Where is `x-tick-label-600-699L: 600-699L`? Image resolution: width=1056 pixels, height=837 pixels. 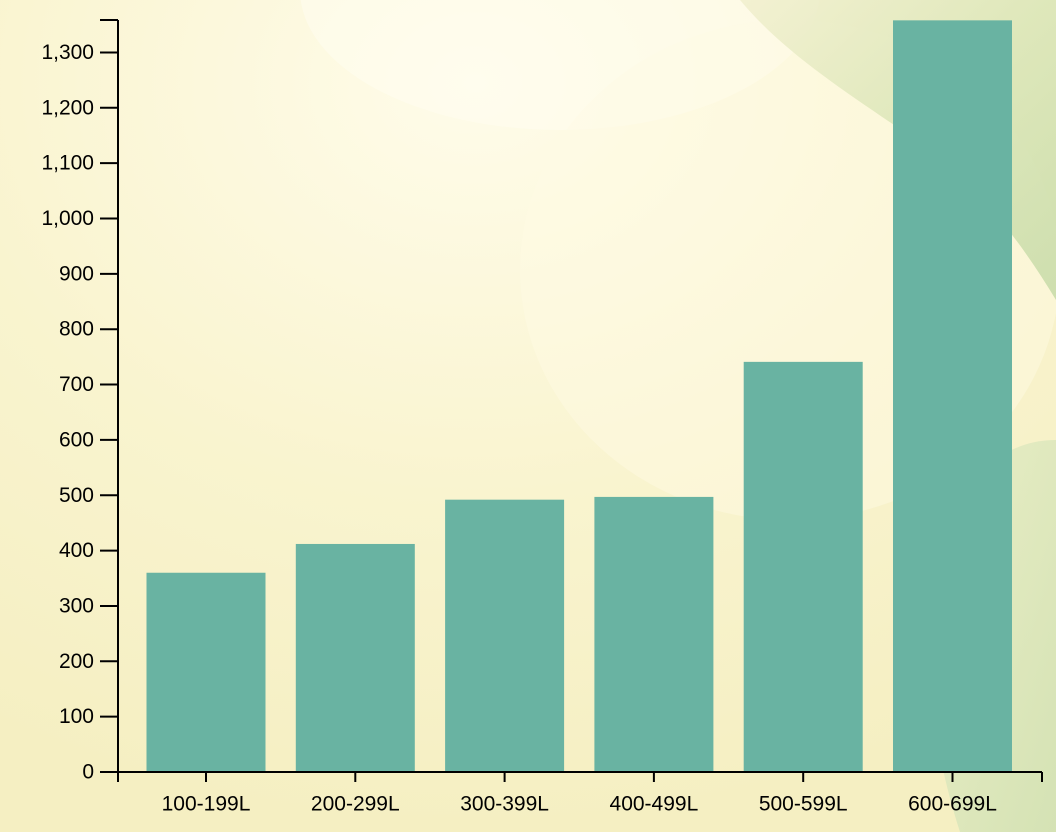
x-tick-label-600-699L: 600-699L is located at coordinates (952, 804).